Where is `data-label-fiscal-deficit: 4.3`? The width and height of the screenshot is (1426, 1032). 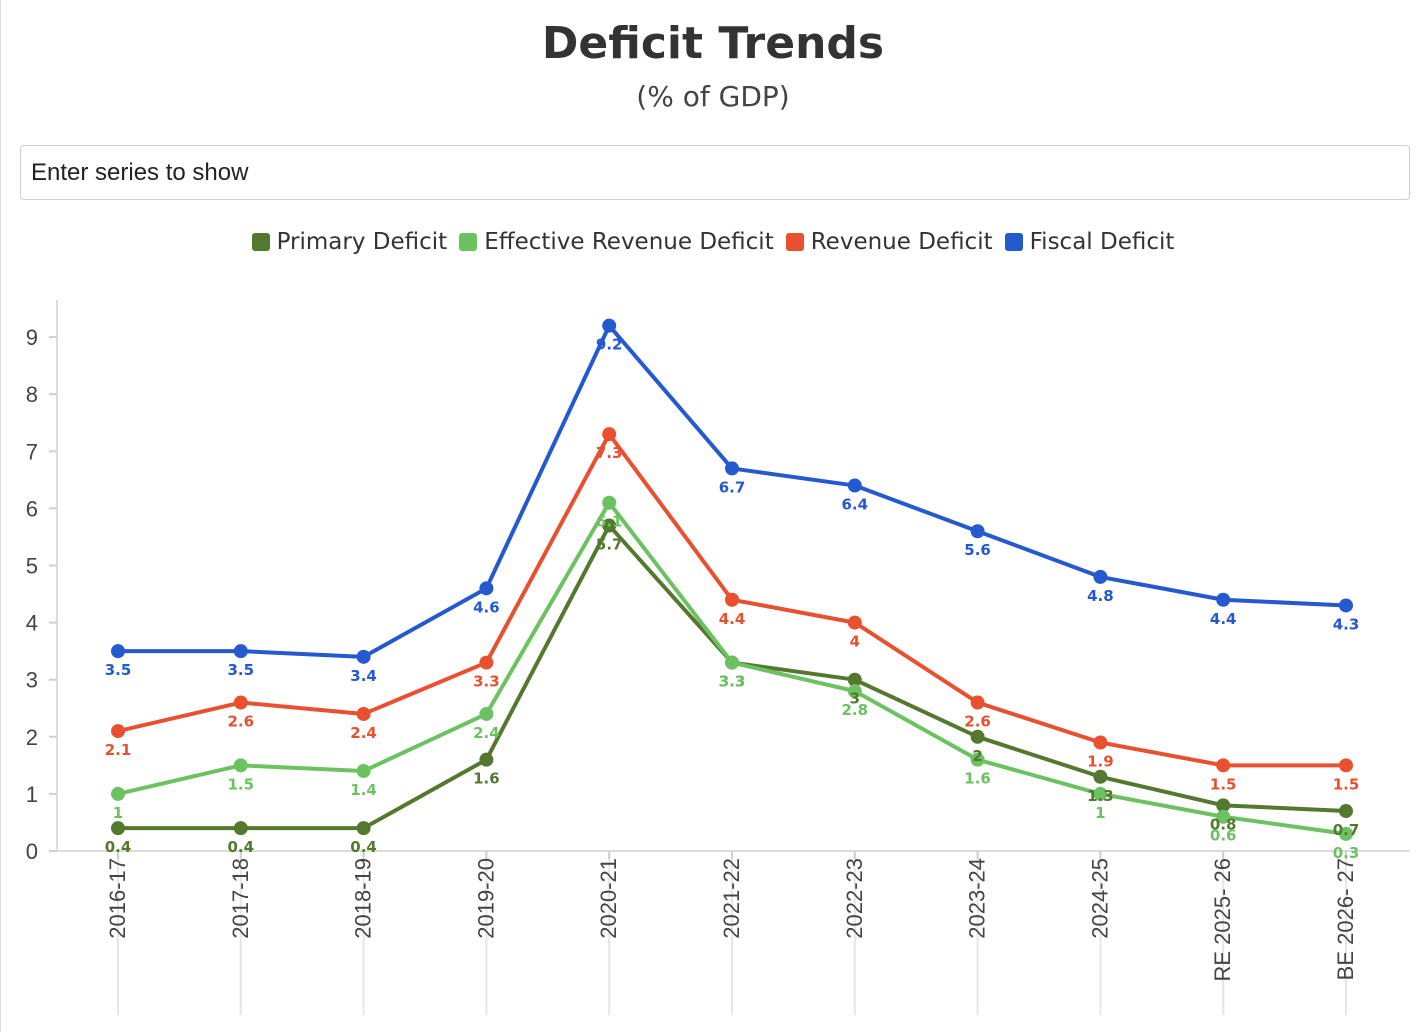 data-label-fiscal-deficit: 4.3 is located at coordinates (1346, 624).